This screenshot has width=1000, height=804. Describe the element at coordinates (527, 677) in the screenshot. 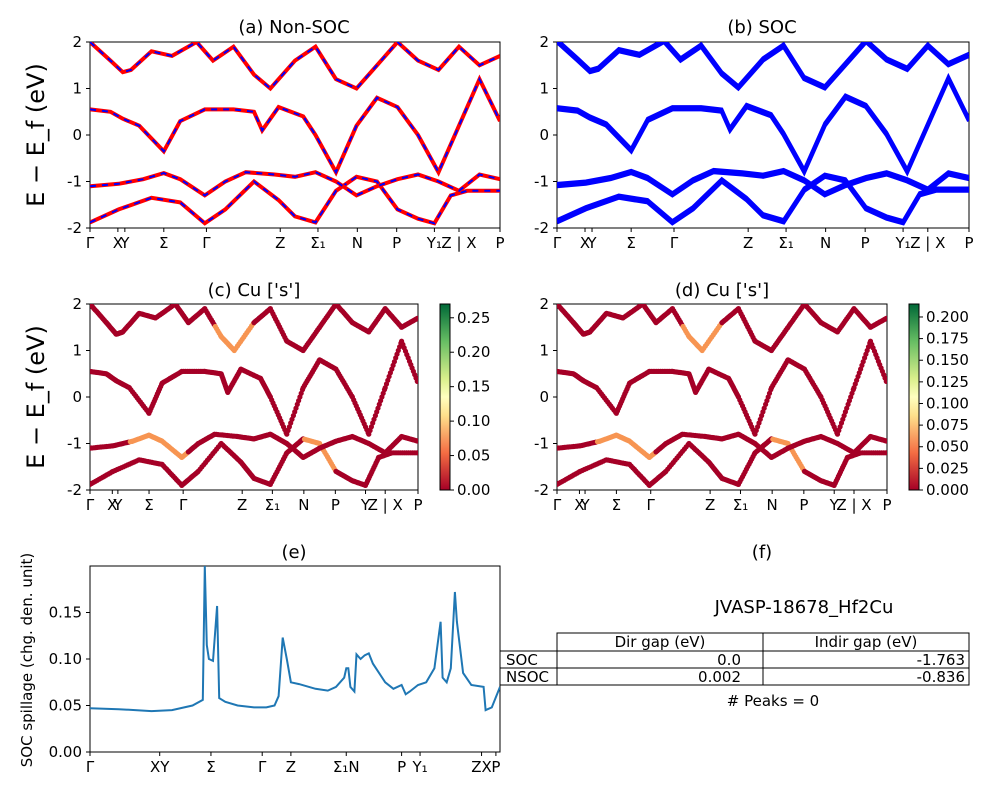

I see `table-row-label: NSOC` at that location.